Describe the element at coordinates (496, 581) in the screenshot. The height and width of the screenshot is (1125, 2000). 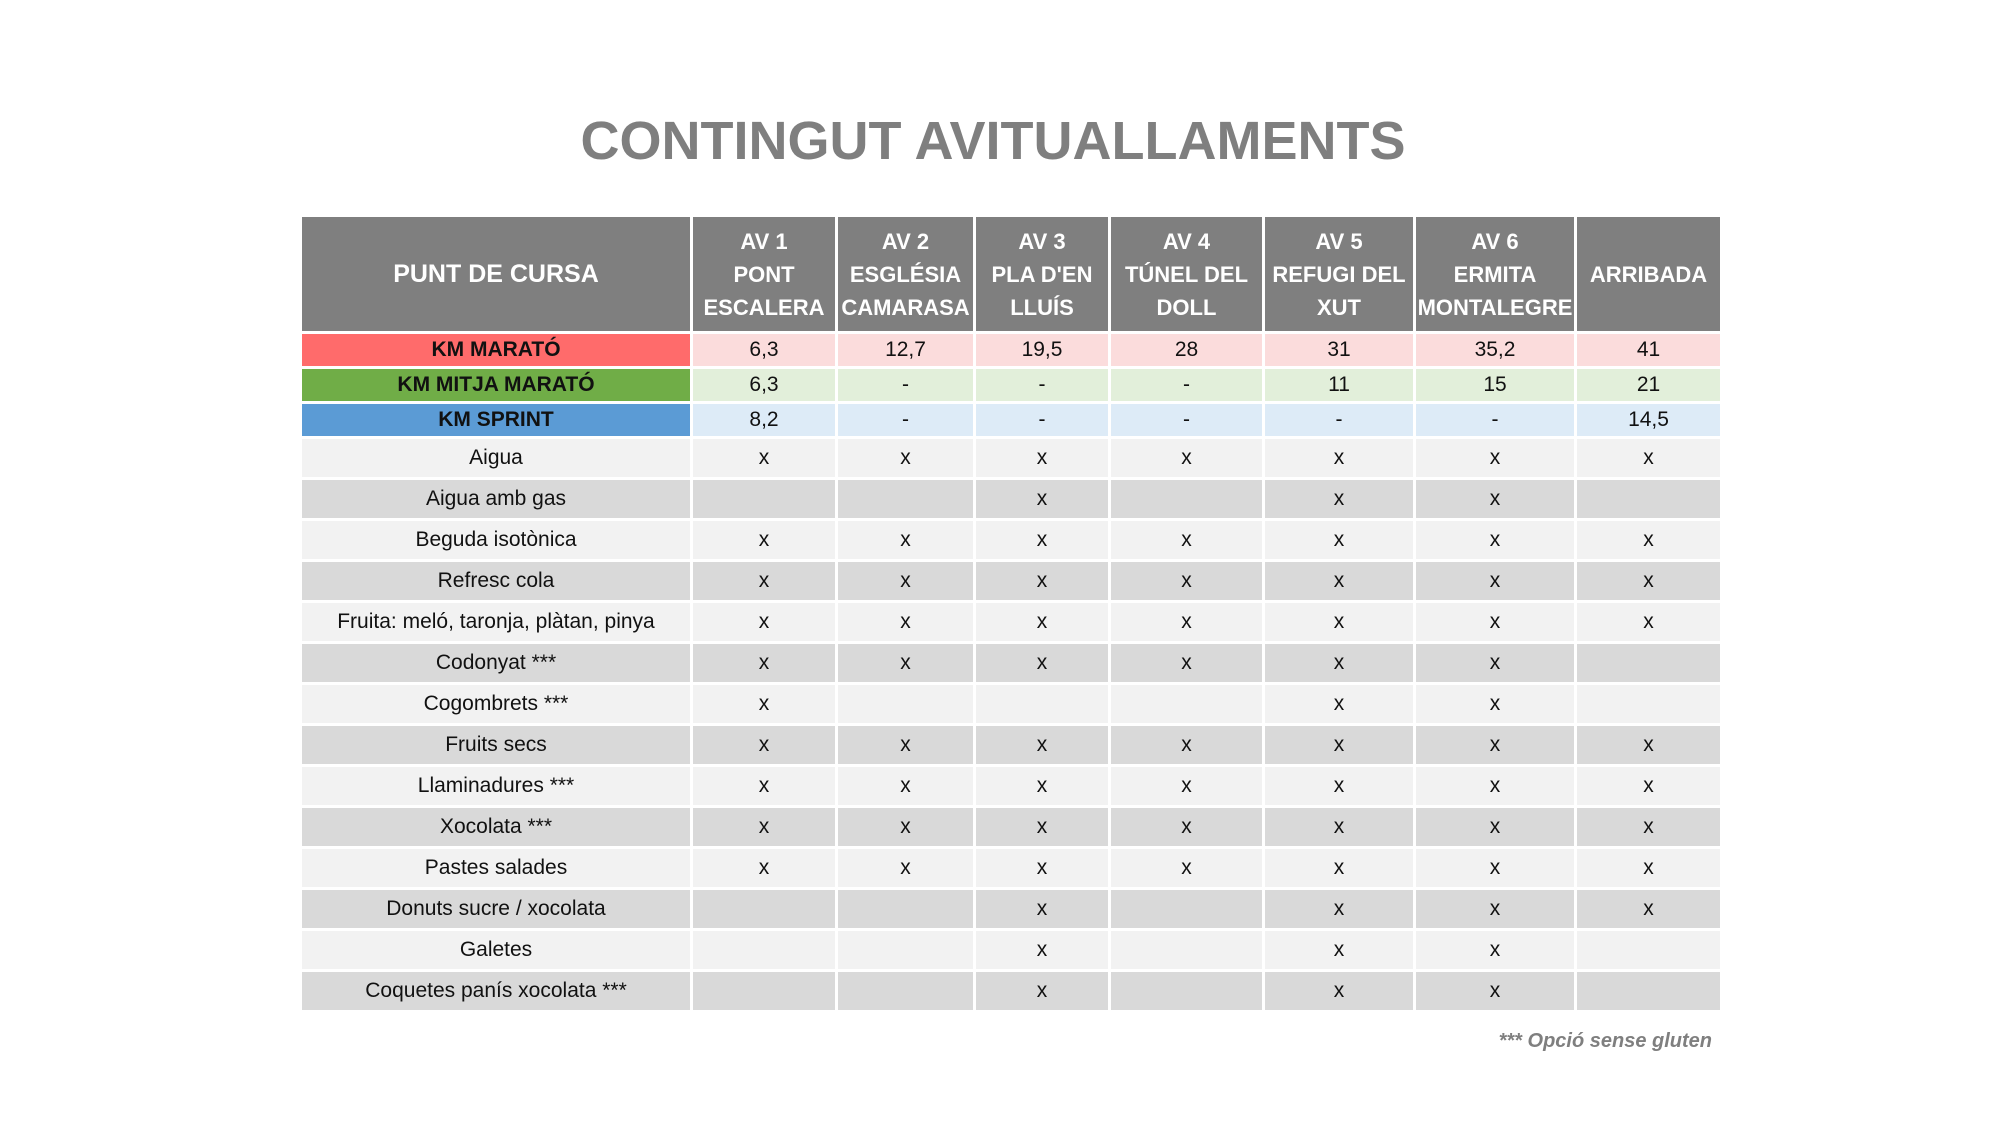
I see `item-label: Refresc cola` at that location.